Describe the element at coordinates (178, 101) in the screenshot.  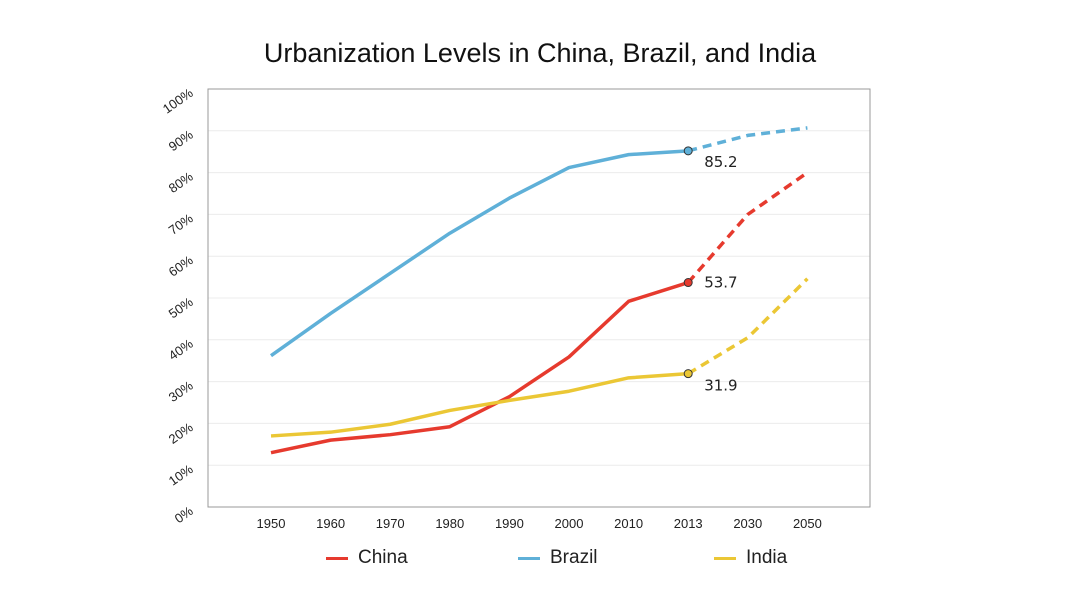
I see `y-tick-label: 100%` at that location.